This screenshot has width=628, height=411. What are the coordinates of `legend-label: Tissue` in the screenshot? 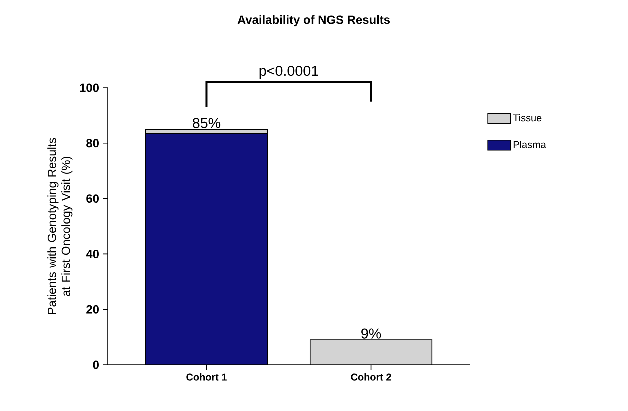 It's located at (527, 118).